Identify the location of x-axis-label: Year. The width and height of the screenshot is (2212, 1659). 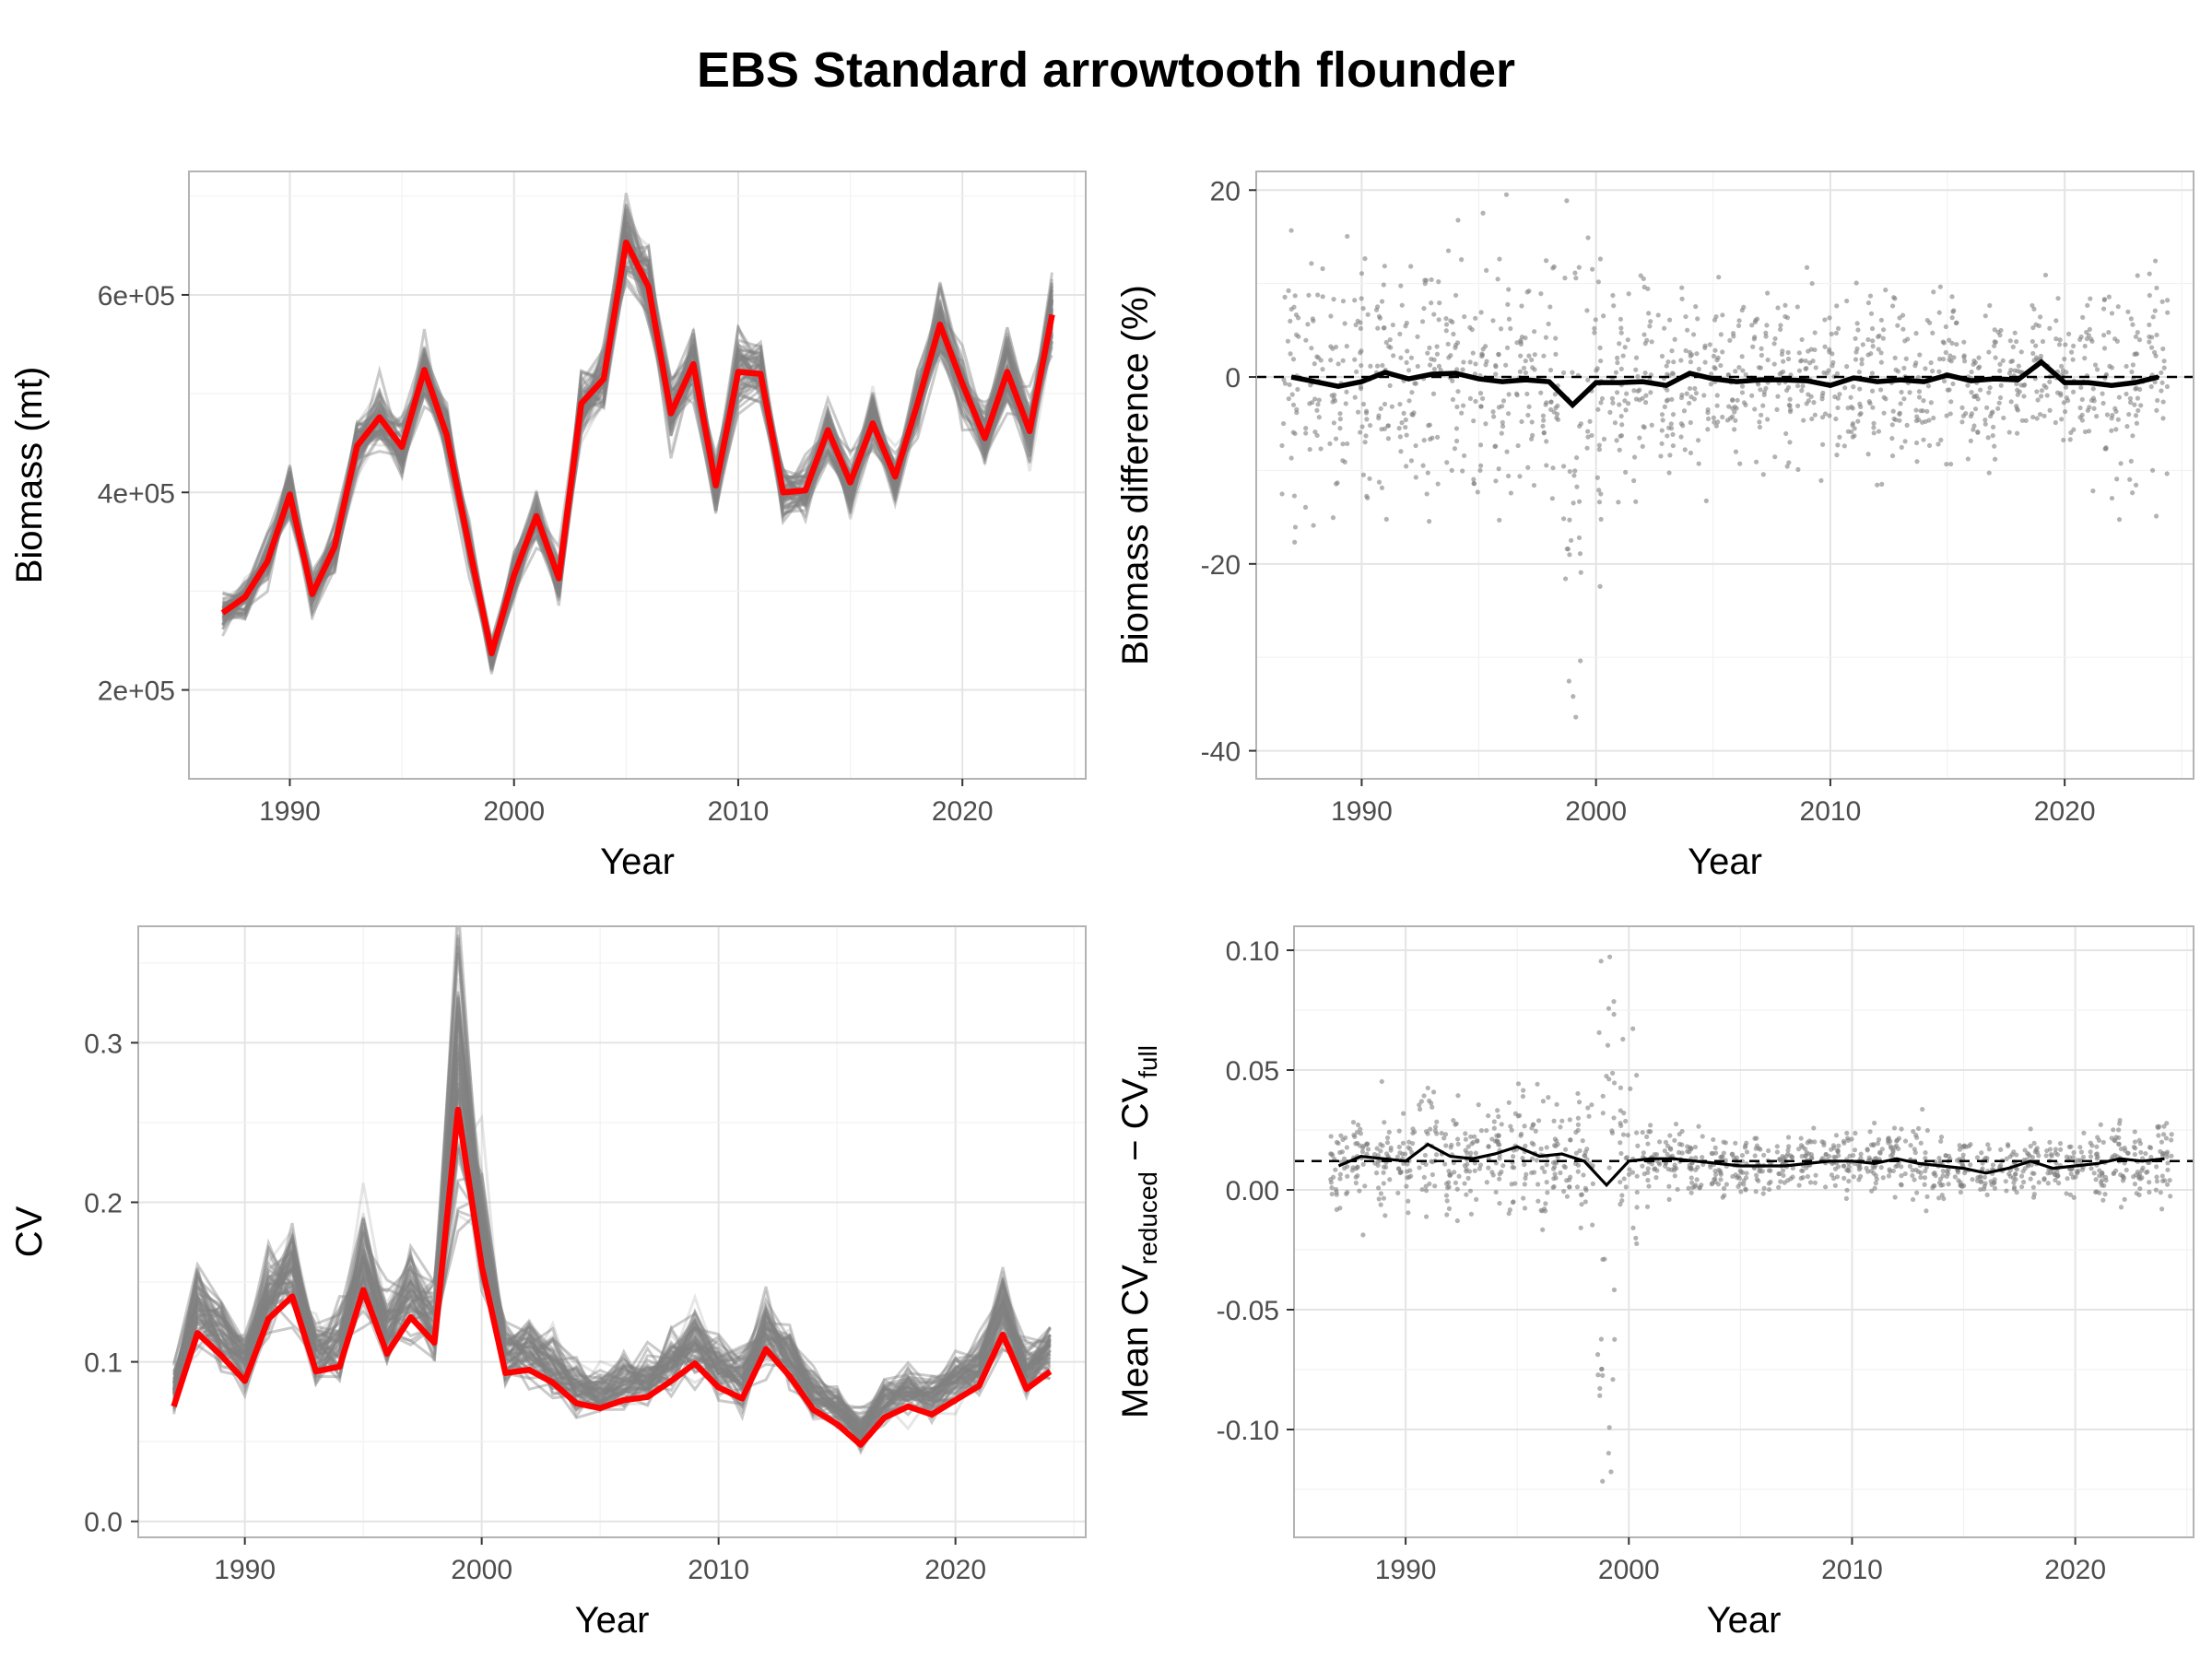
(1744, 1620).